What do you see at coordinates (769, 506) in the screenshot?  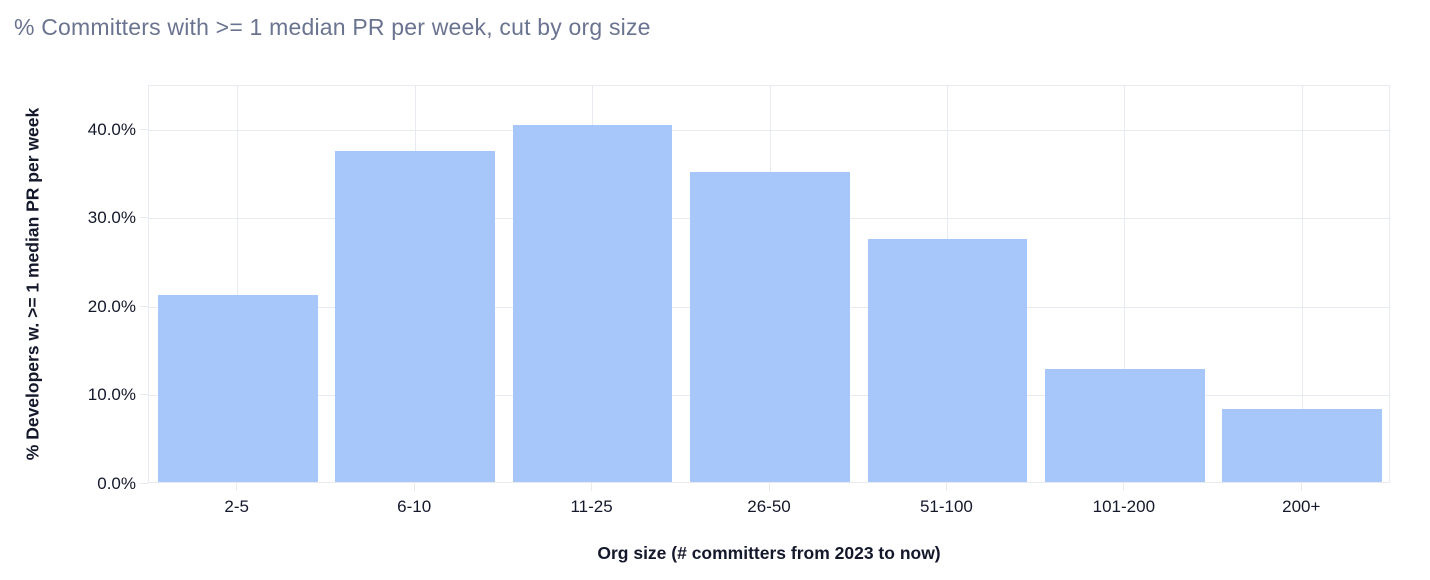 I see `x-tick-label: 26-50` at bounding box center [769, 506].